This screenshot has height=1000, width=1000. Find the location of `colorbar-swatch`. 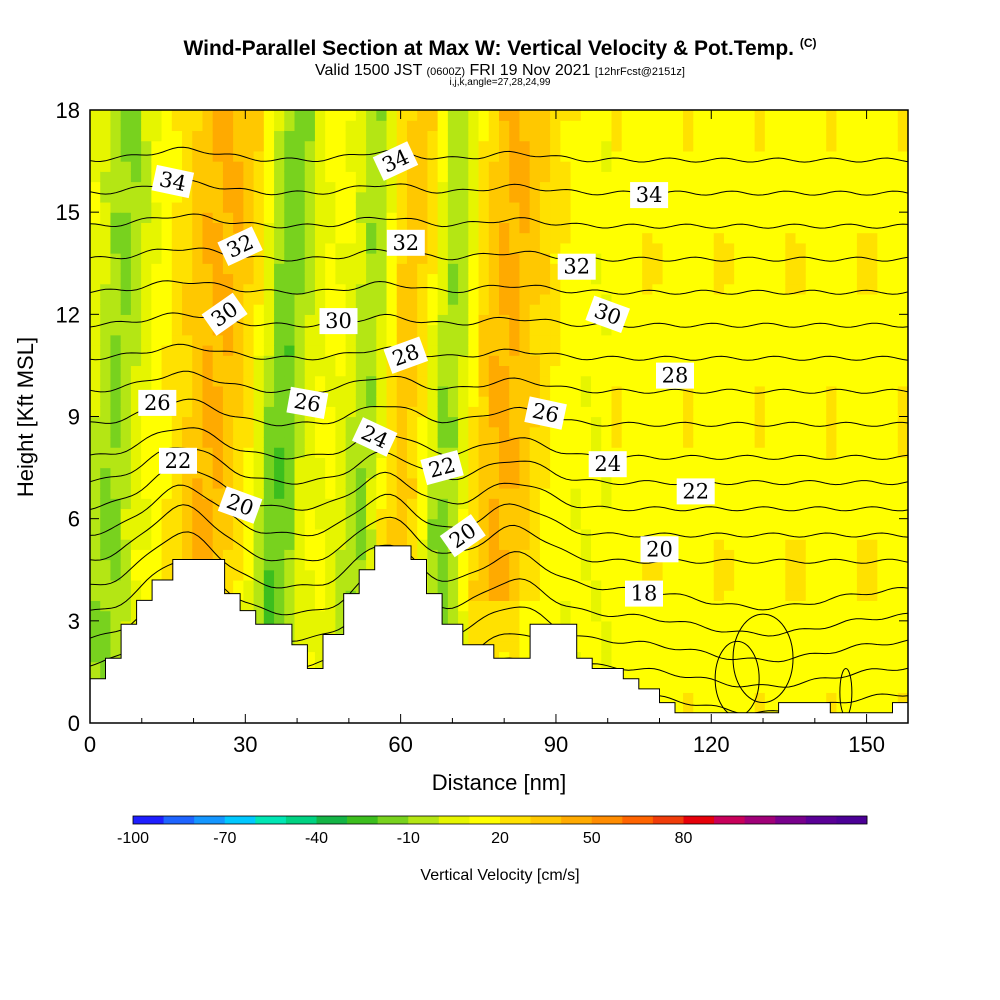

colorbar-swatch is located at coordinates (821, 820).